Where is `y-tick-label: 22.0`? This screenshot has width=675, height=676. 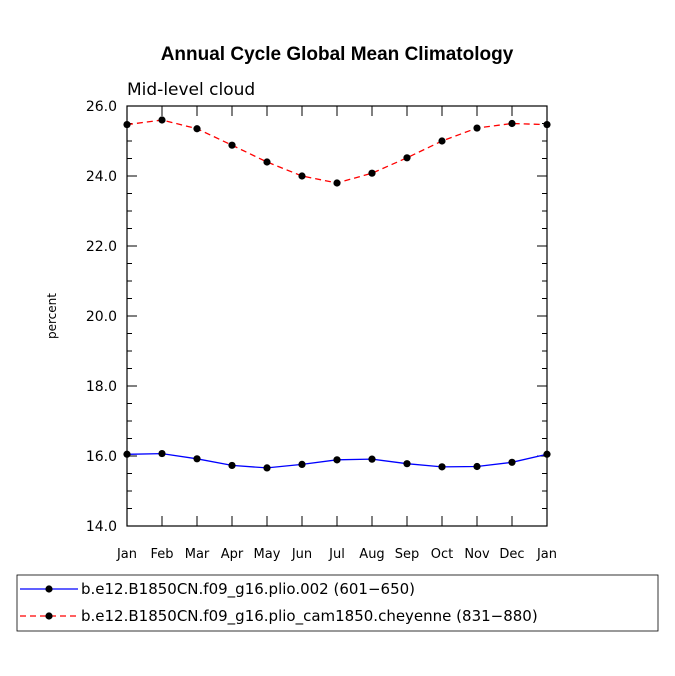 y-tick-label: 22.0 is located at coordinates (101, 247).